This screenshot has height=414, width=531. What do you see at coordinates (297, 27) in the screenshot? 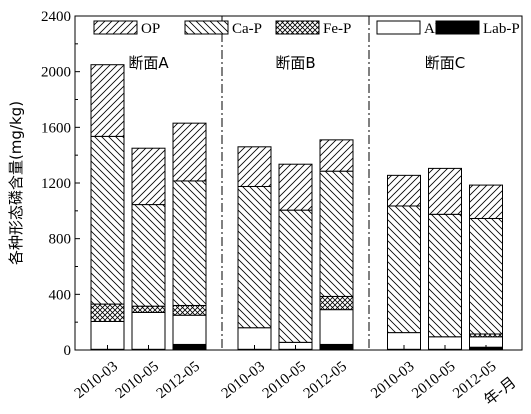
I see `legend-swatch-fe-p` at bounding box center [297, 27].